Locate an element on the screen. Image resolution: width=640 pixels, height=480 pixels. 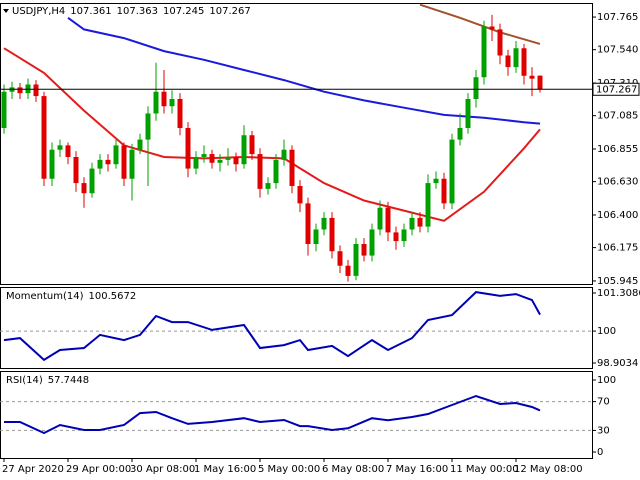
y-tick-label: 106.400 is located at coordinates (617, 215).